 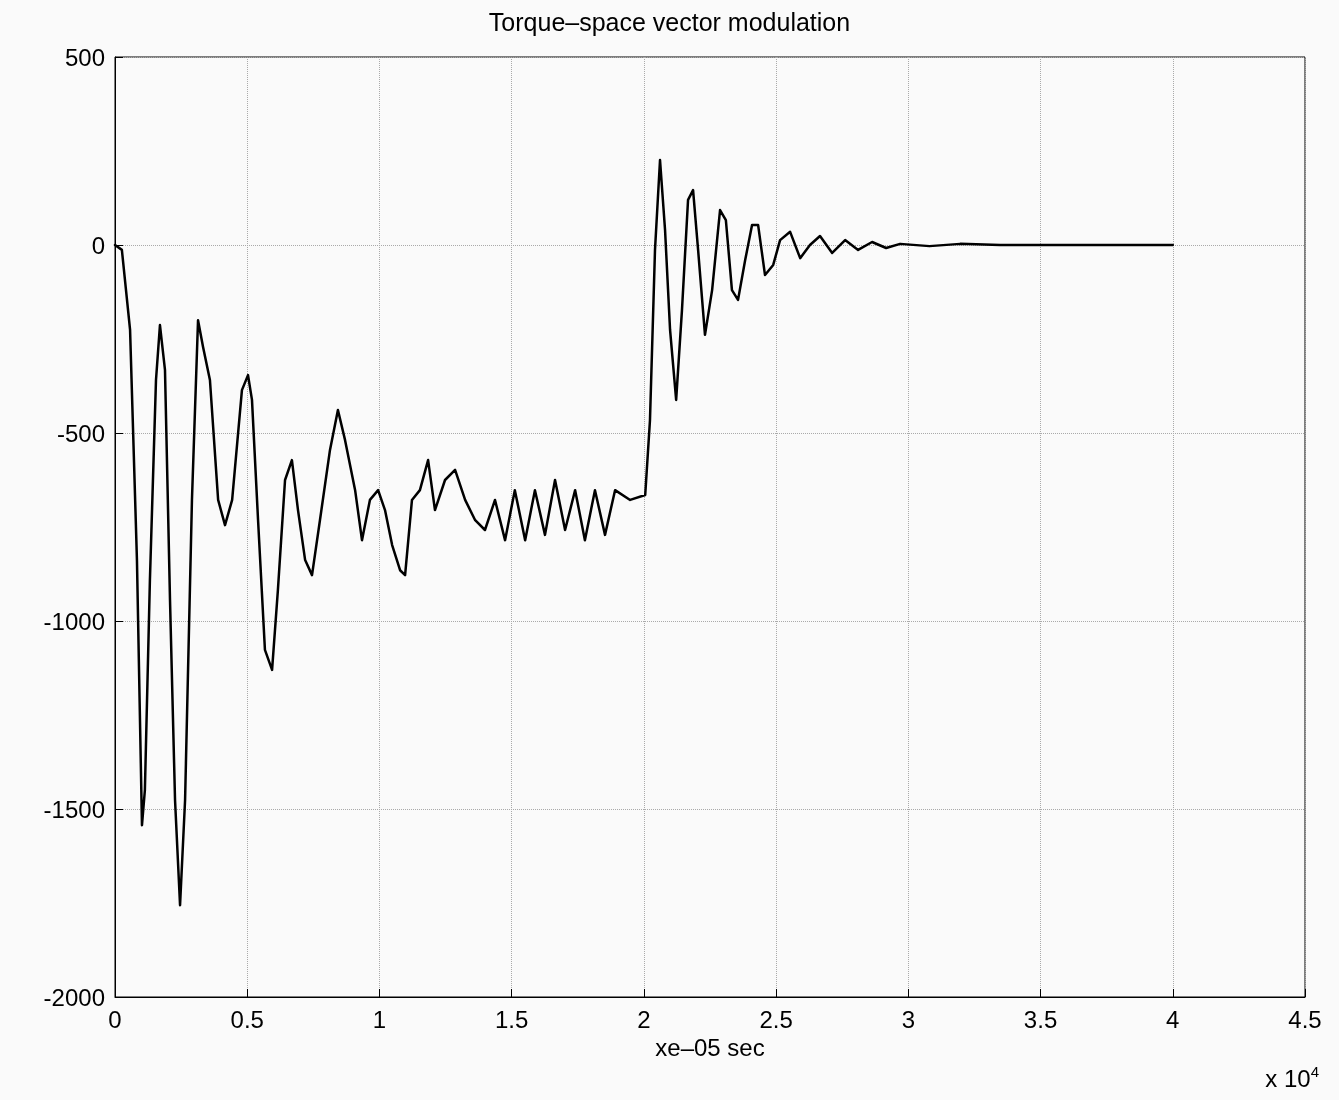 I want to click on y-tick-label: -1500, so click(x=74, y=809).